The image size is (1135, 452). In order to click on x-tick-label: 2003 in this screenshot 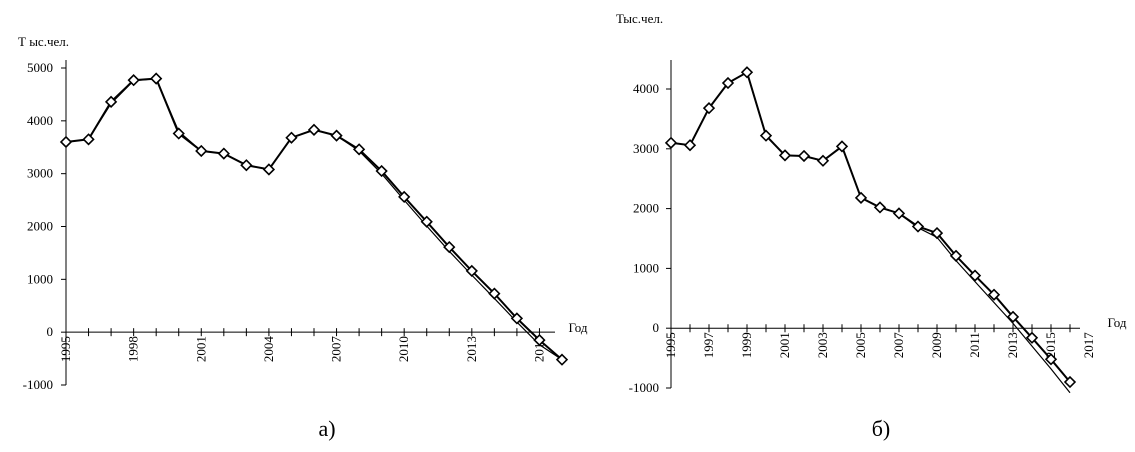, I will do `click(822, 345)`.